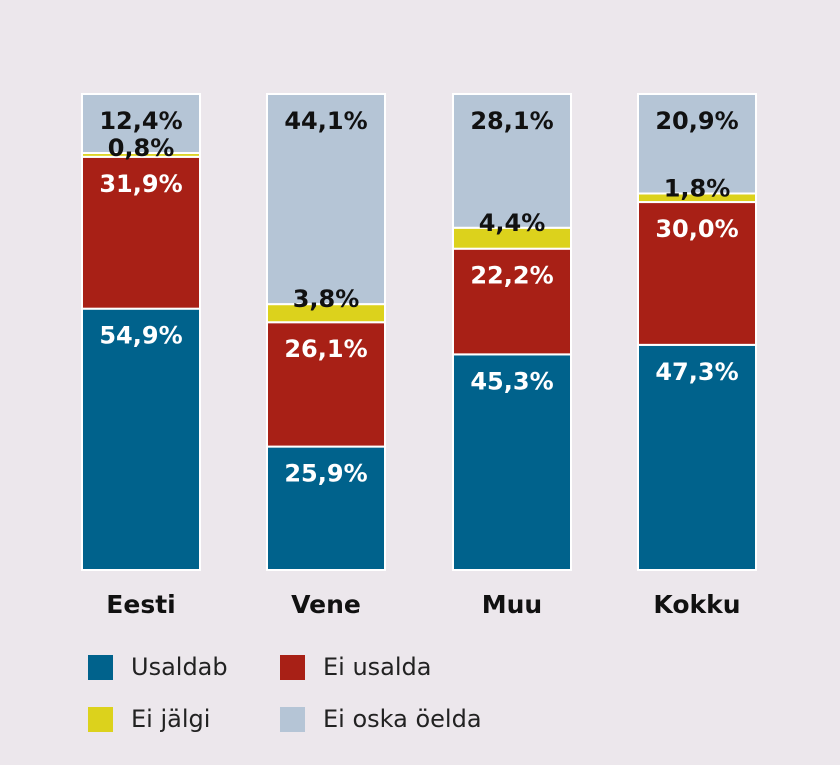  I want to click on value-label-vene-ei-usalda: 26,1%, so click(325, 349).